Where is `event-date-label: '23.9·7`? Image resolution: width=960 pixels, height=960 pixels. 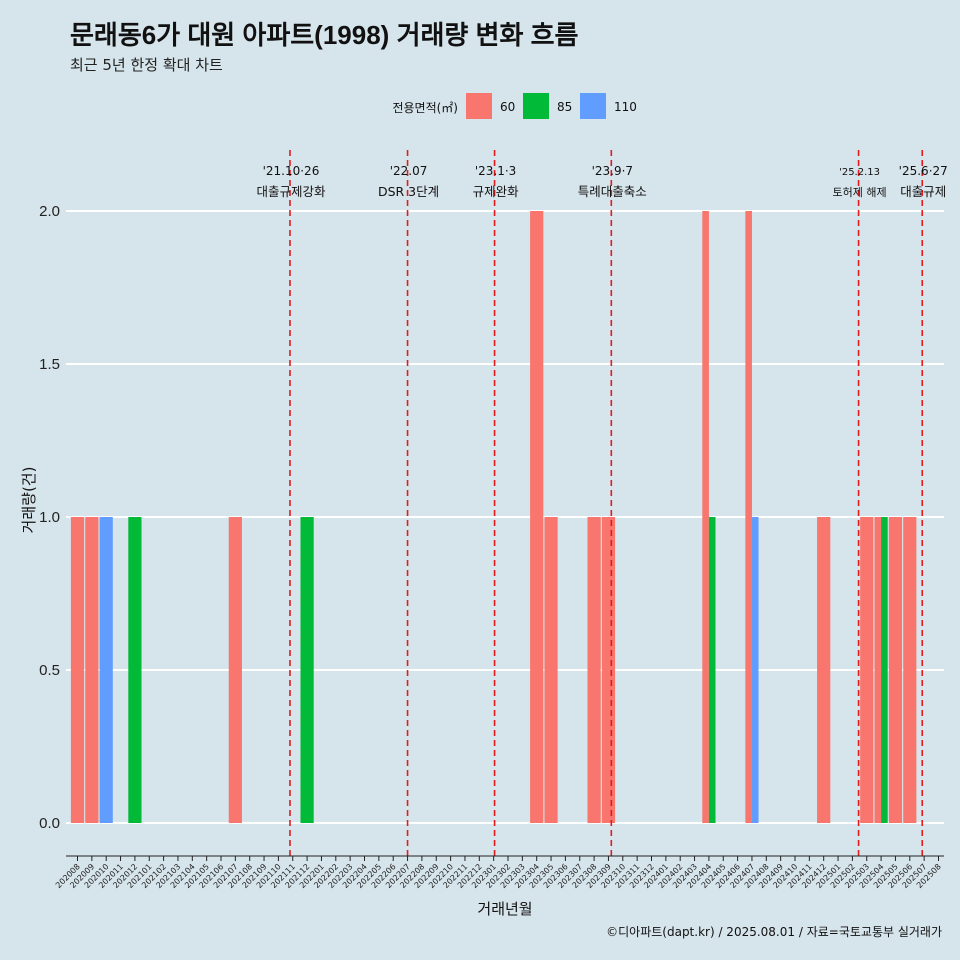
event-date-label: '23.9·7 is located at coordinates (612, 171).